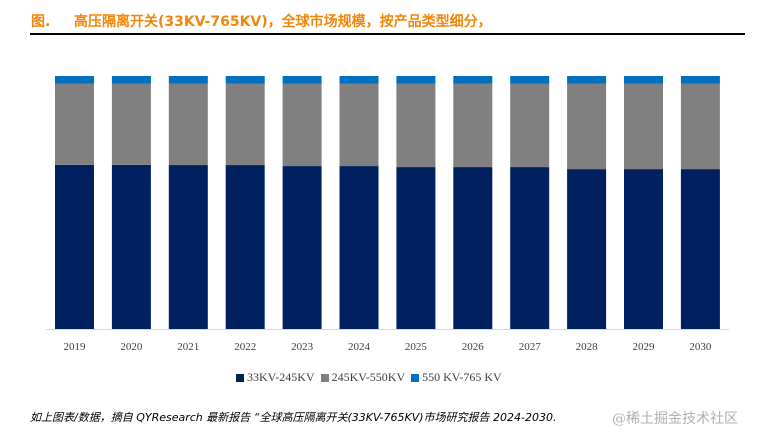  Describe the element at coordinates (283, 22) in the screenshot. I see `figure-title: 高压隔离开关(33KV-765KV)，全球市场规模，按产品类型细分，` at that location.